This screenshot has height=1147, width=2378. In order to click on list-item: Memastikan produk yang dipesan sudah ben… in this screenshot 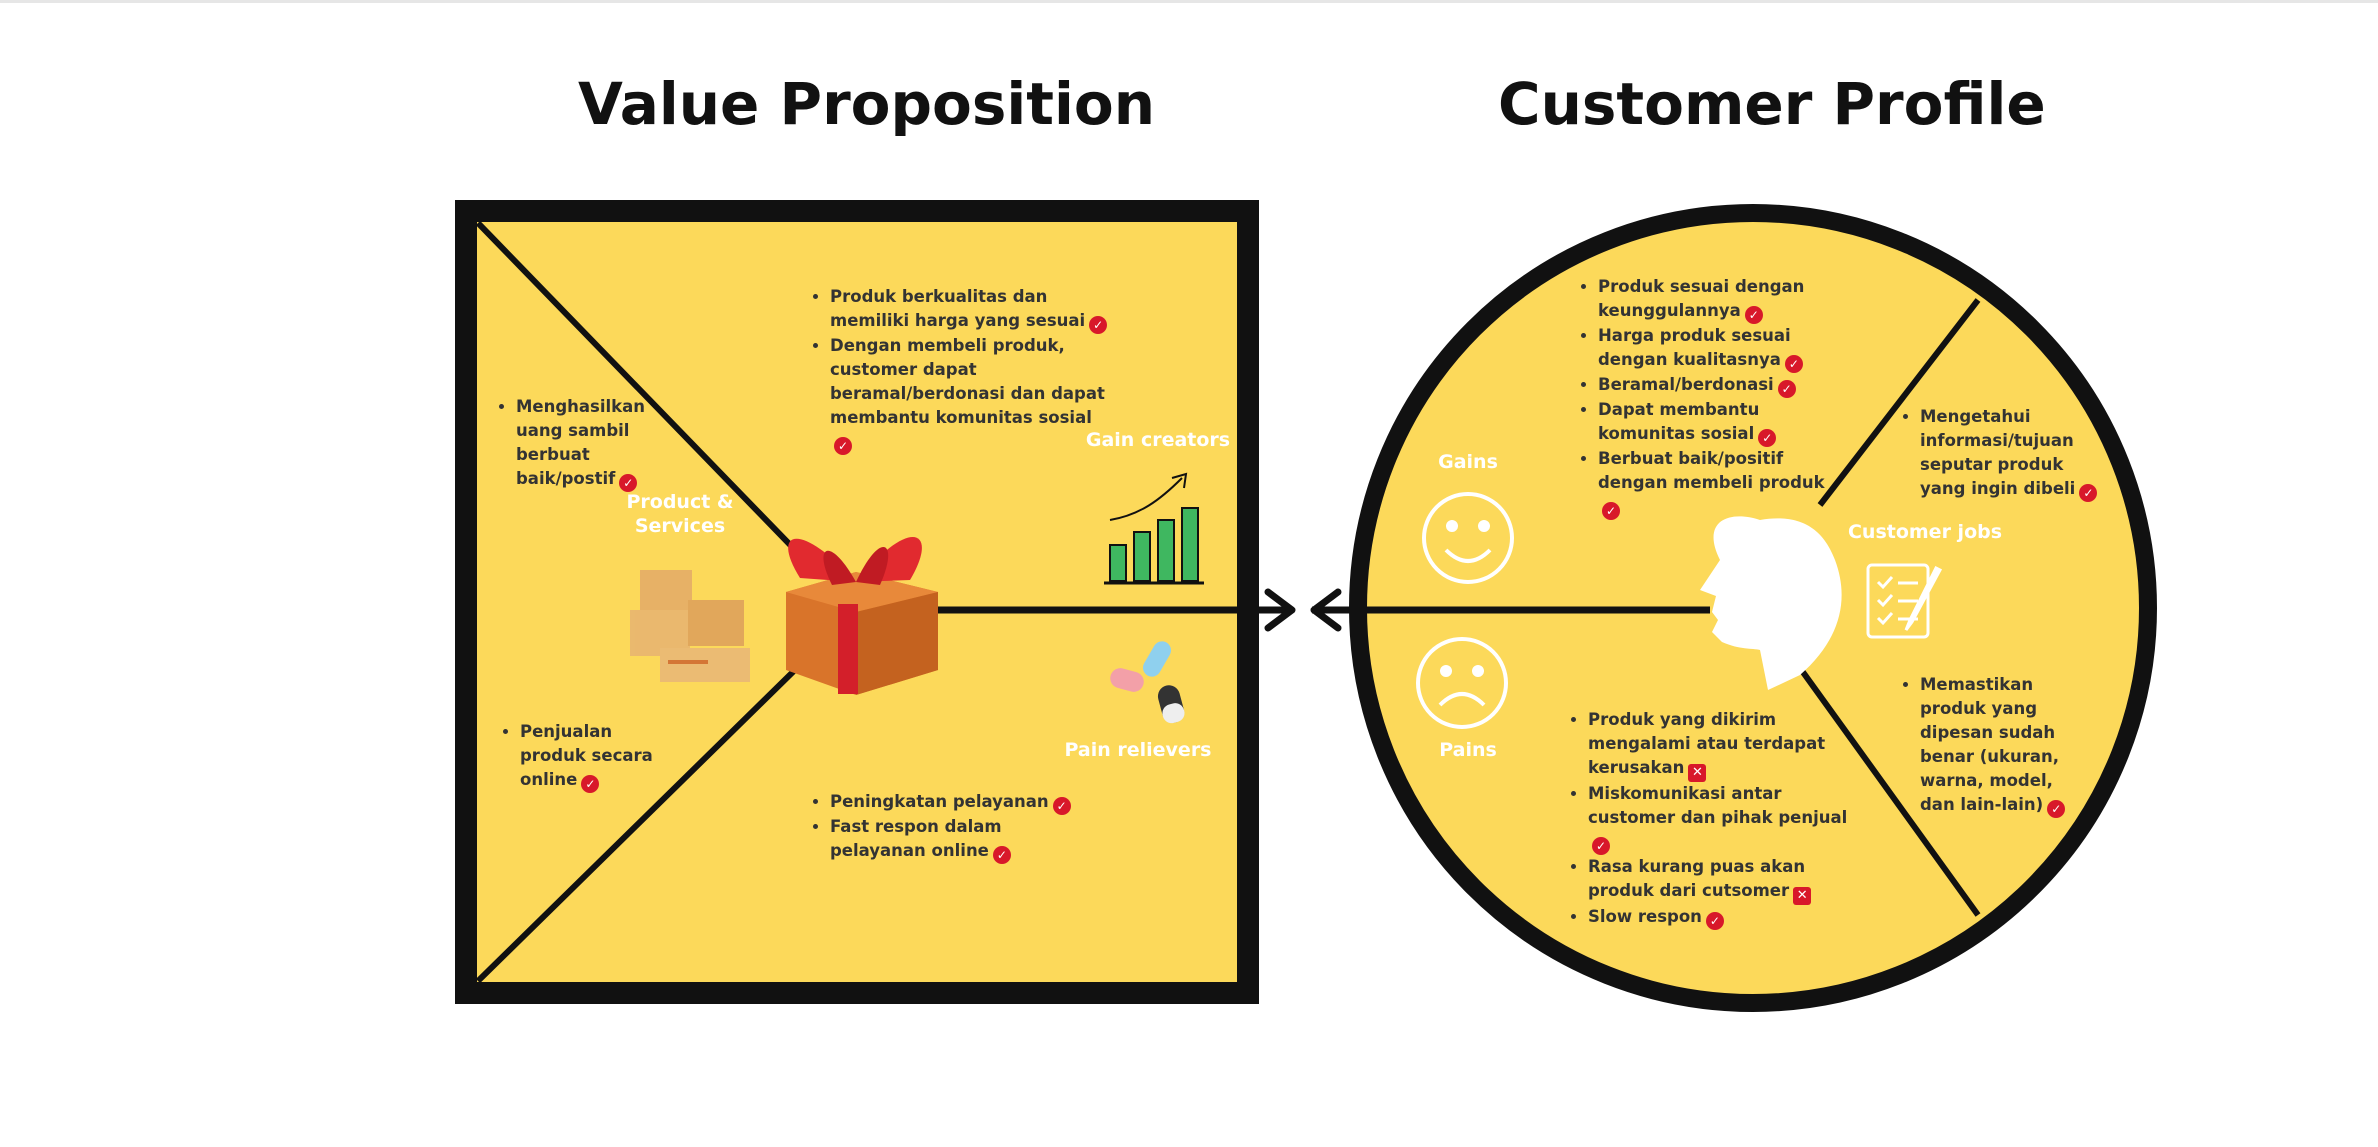, I will do `click(1997, 745)`.